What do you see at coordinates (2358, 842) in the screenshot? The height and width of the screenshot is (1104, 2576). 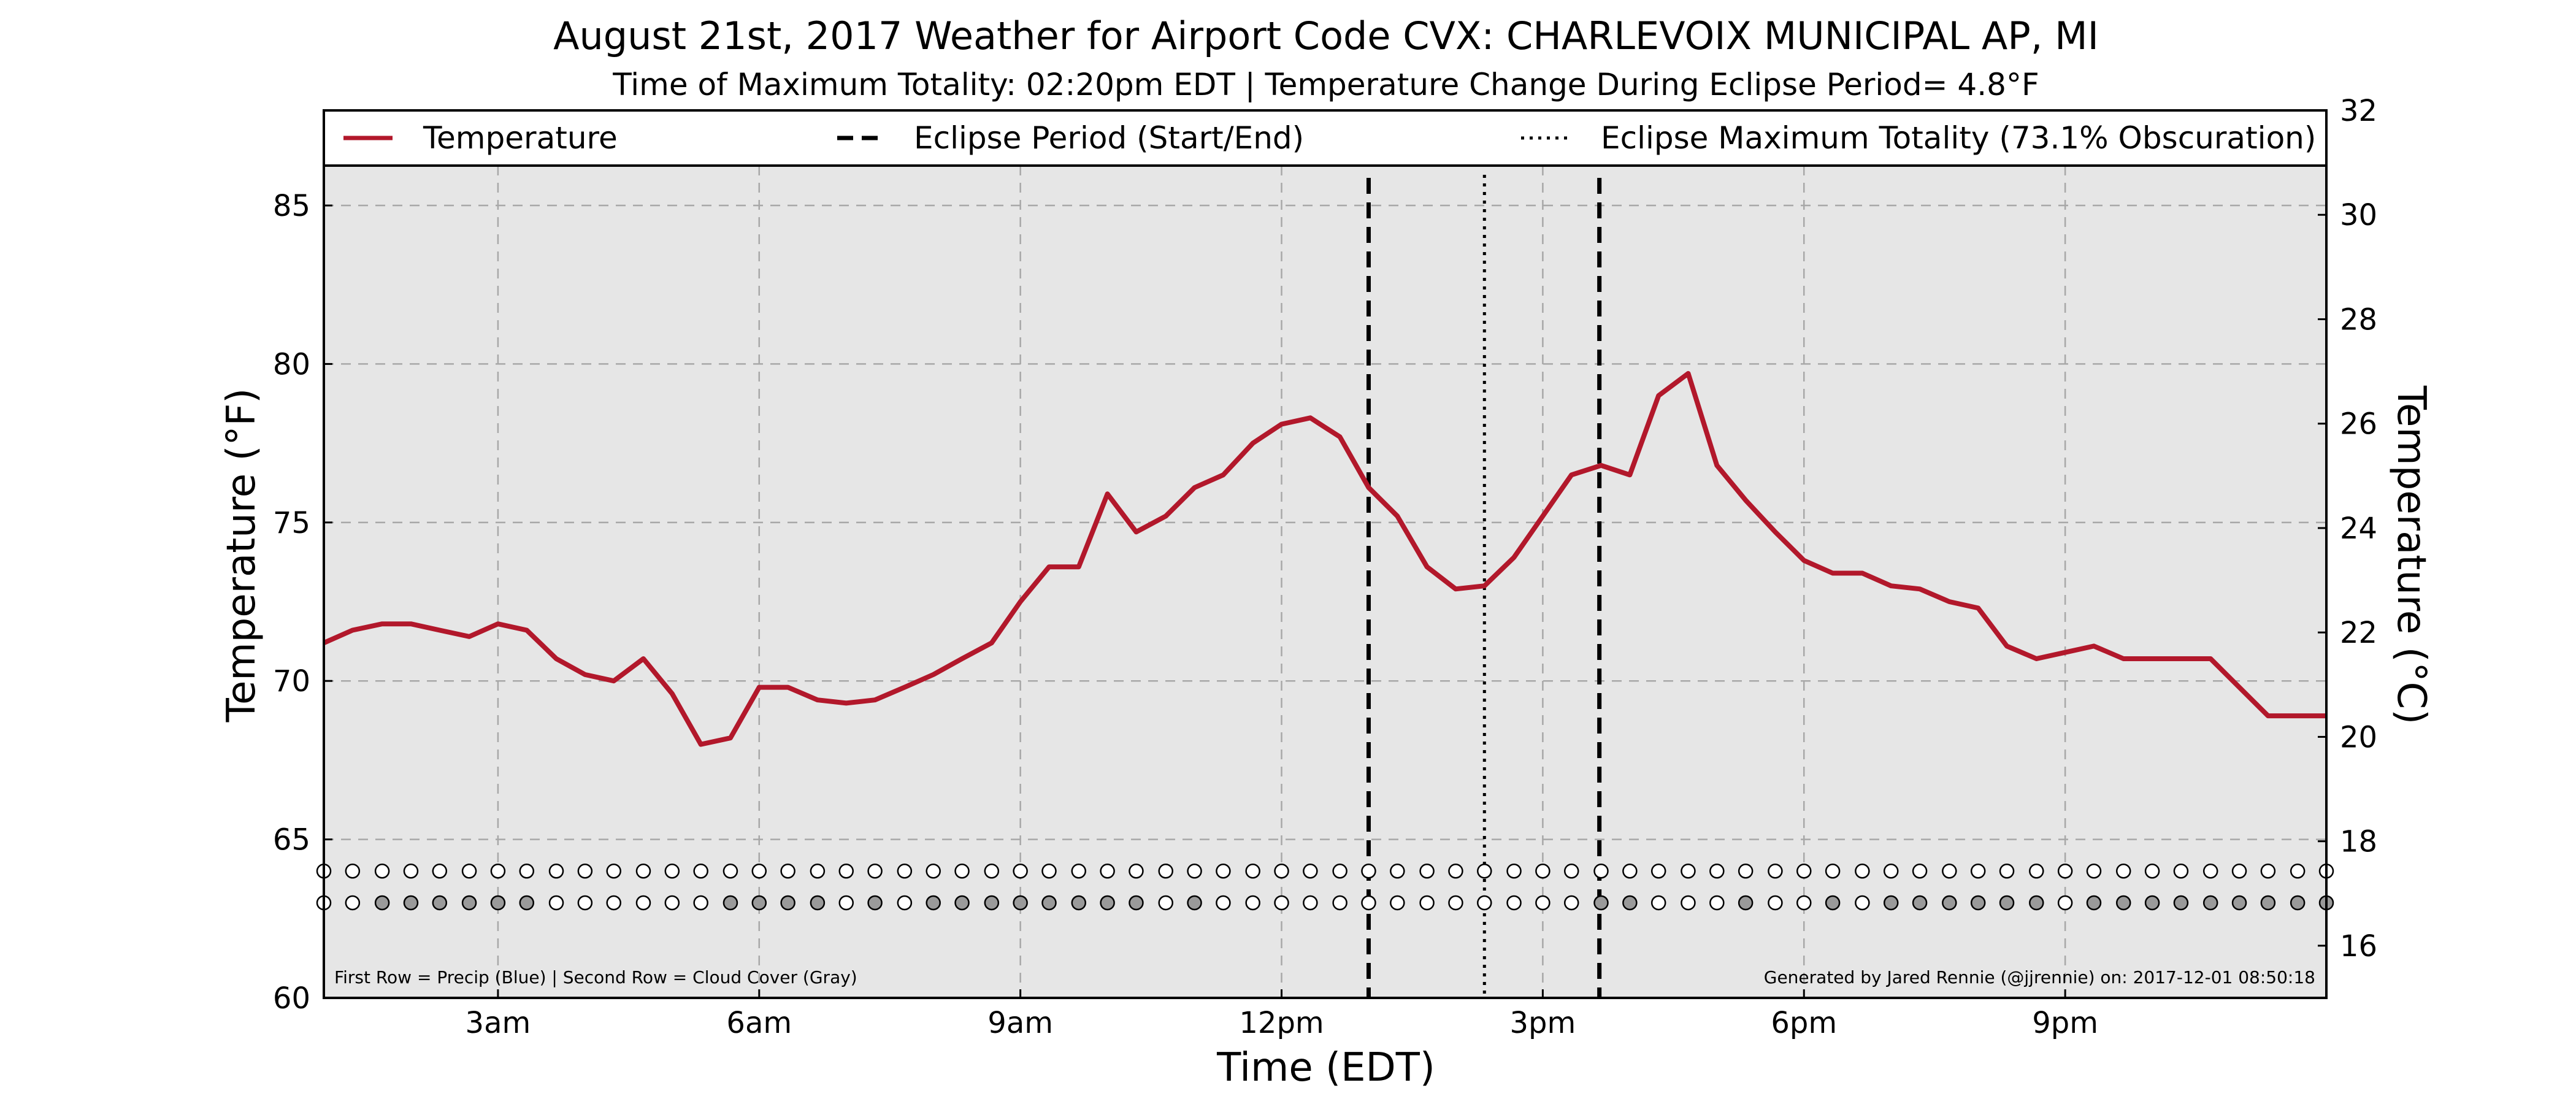 I see `y-right-tick-label: 18` at bounding box center [2358, 842].